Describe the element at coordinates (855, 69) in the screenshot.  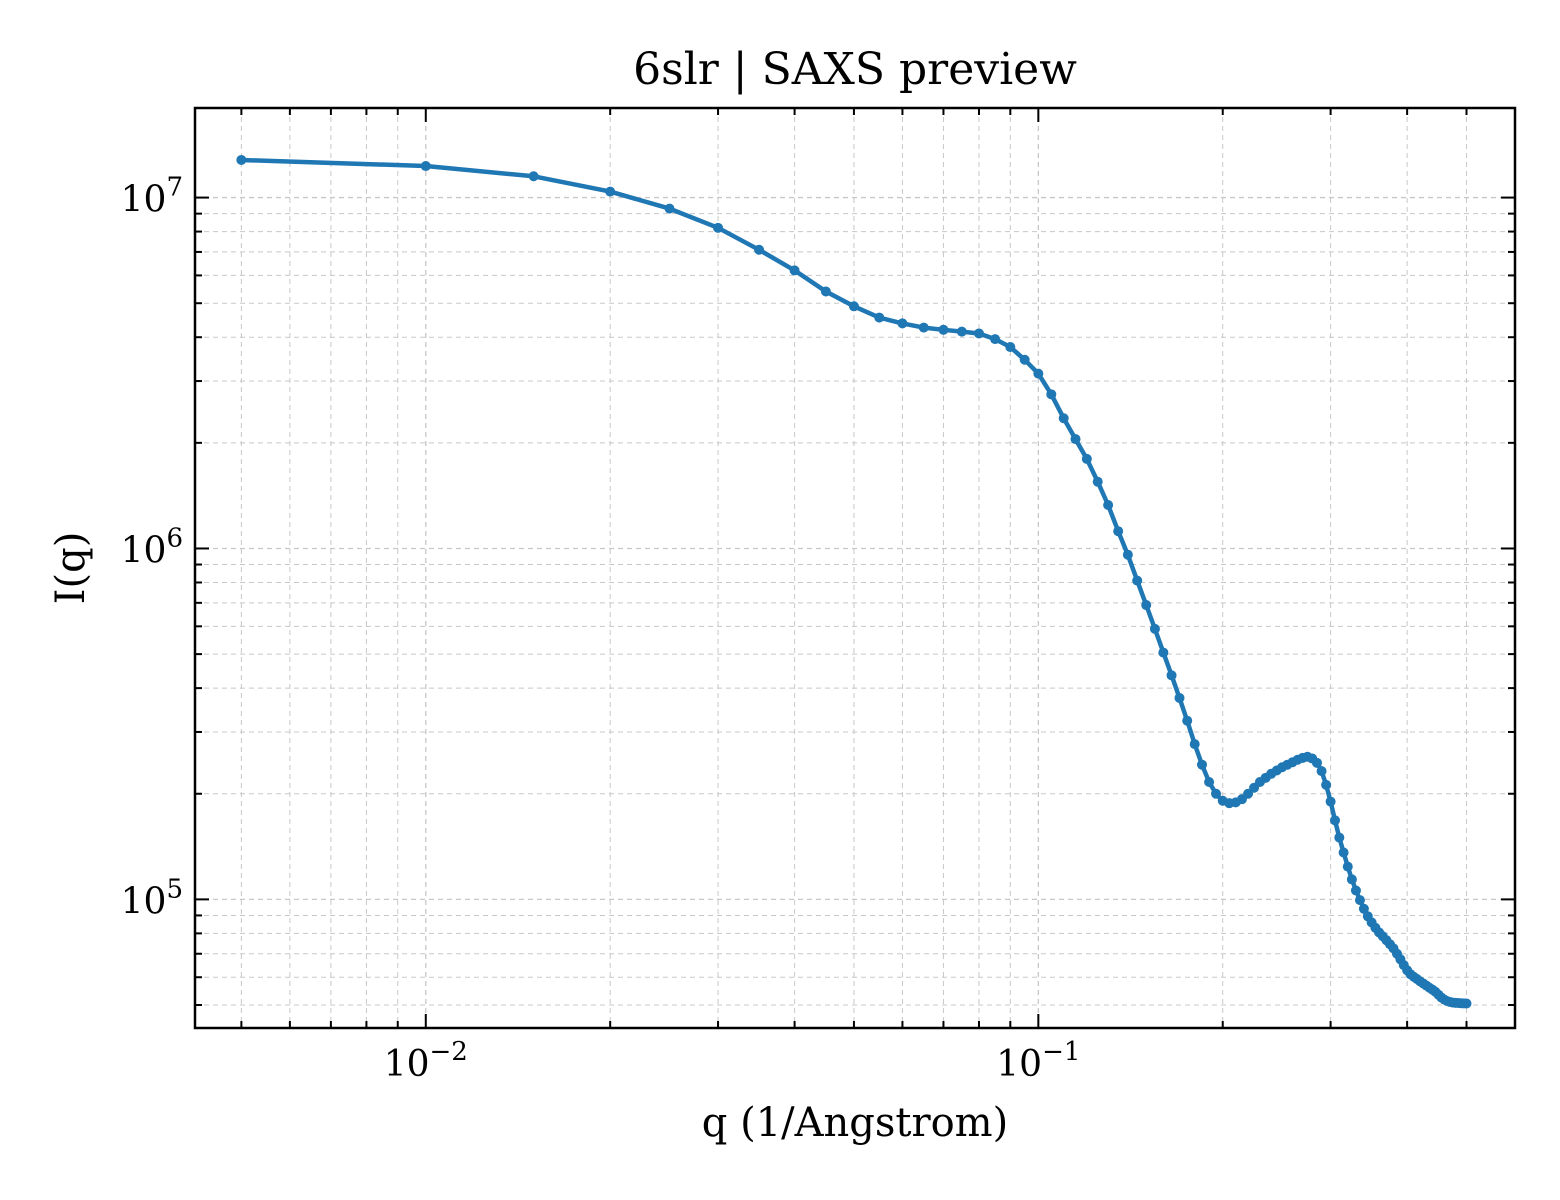
I see `chart-title: 6slr | SAXS preview` at that location.